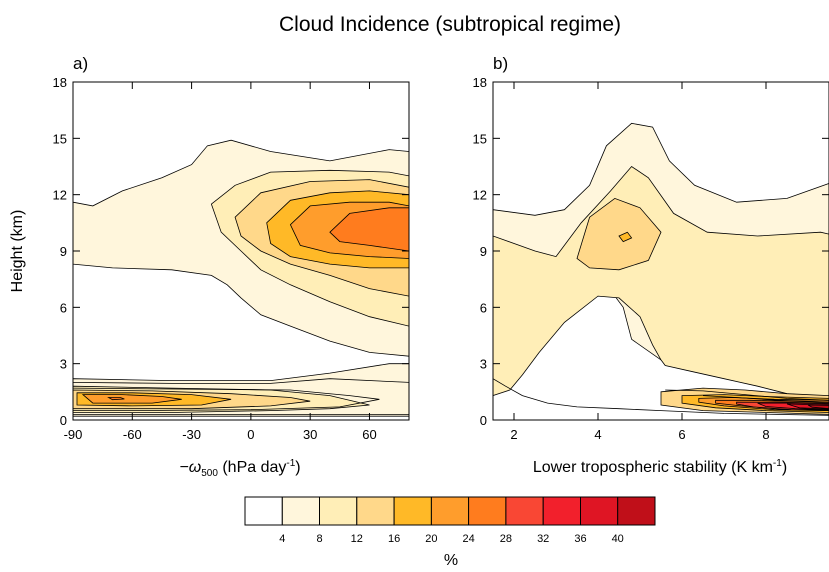  I want to click on x-label-sup: -1, so click(290, 463).